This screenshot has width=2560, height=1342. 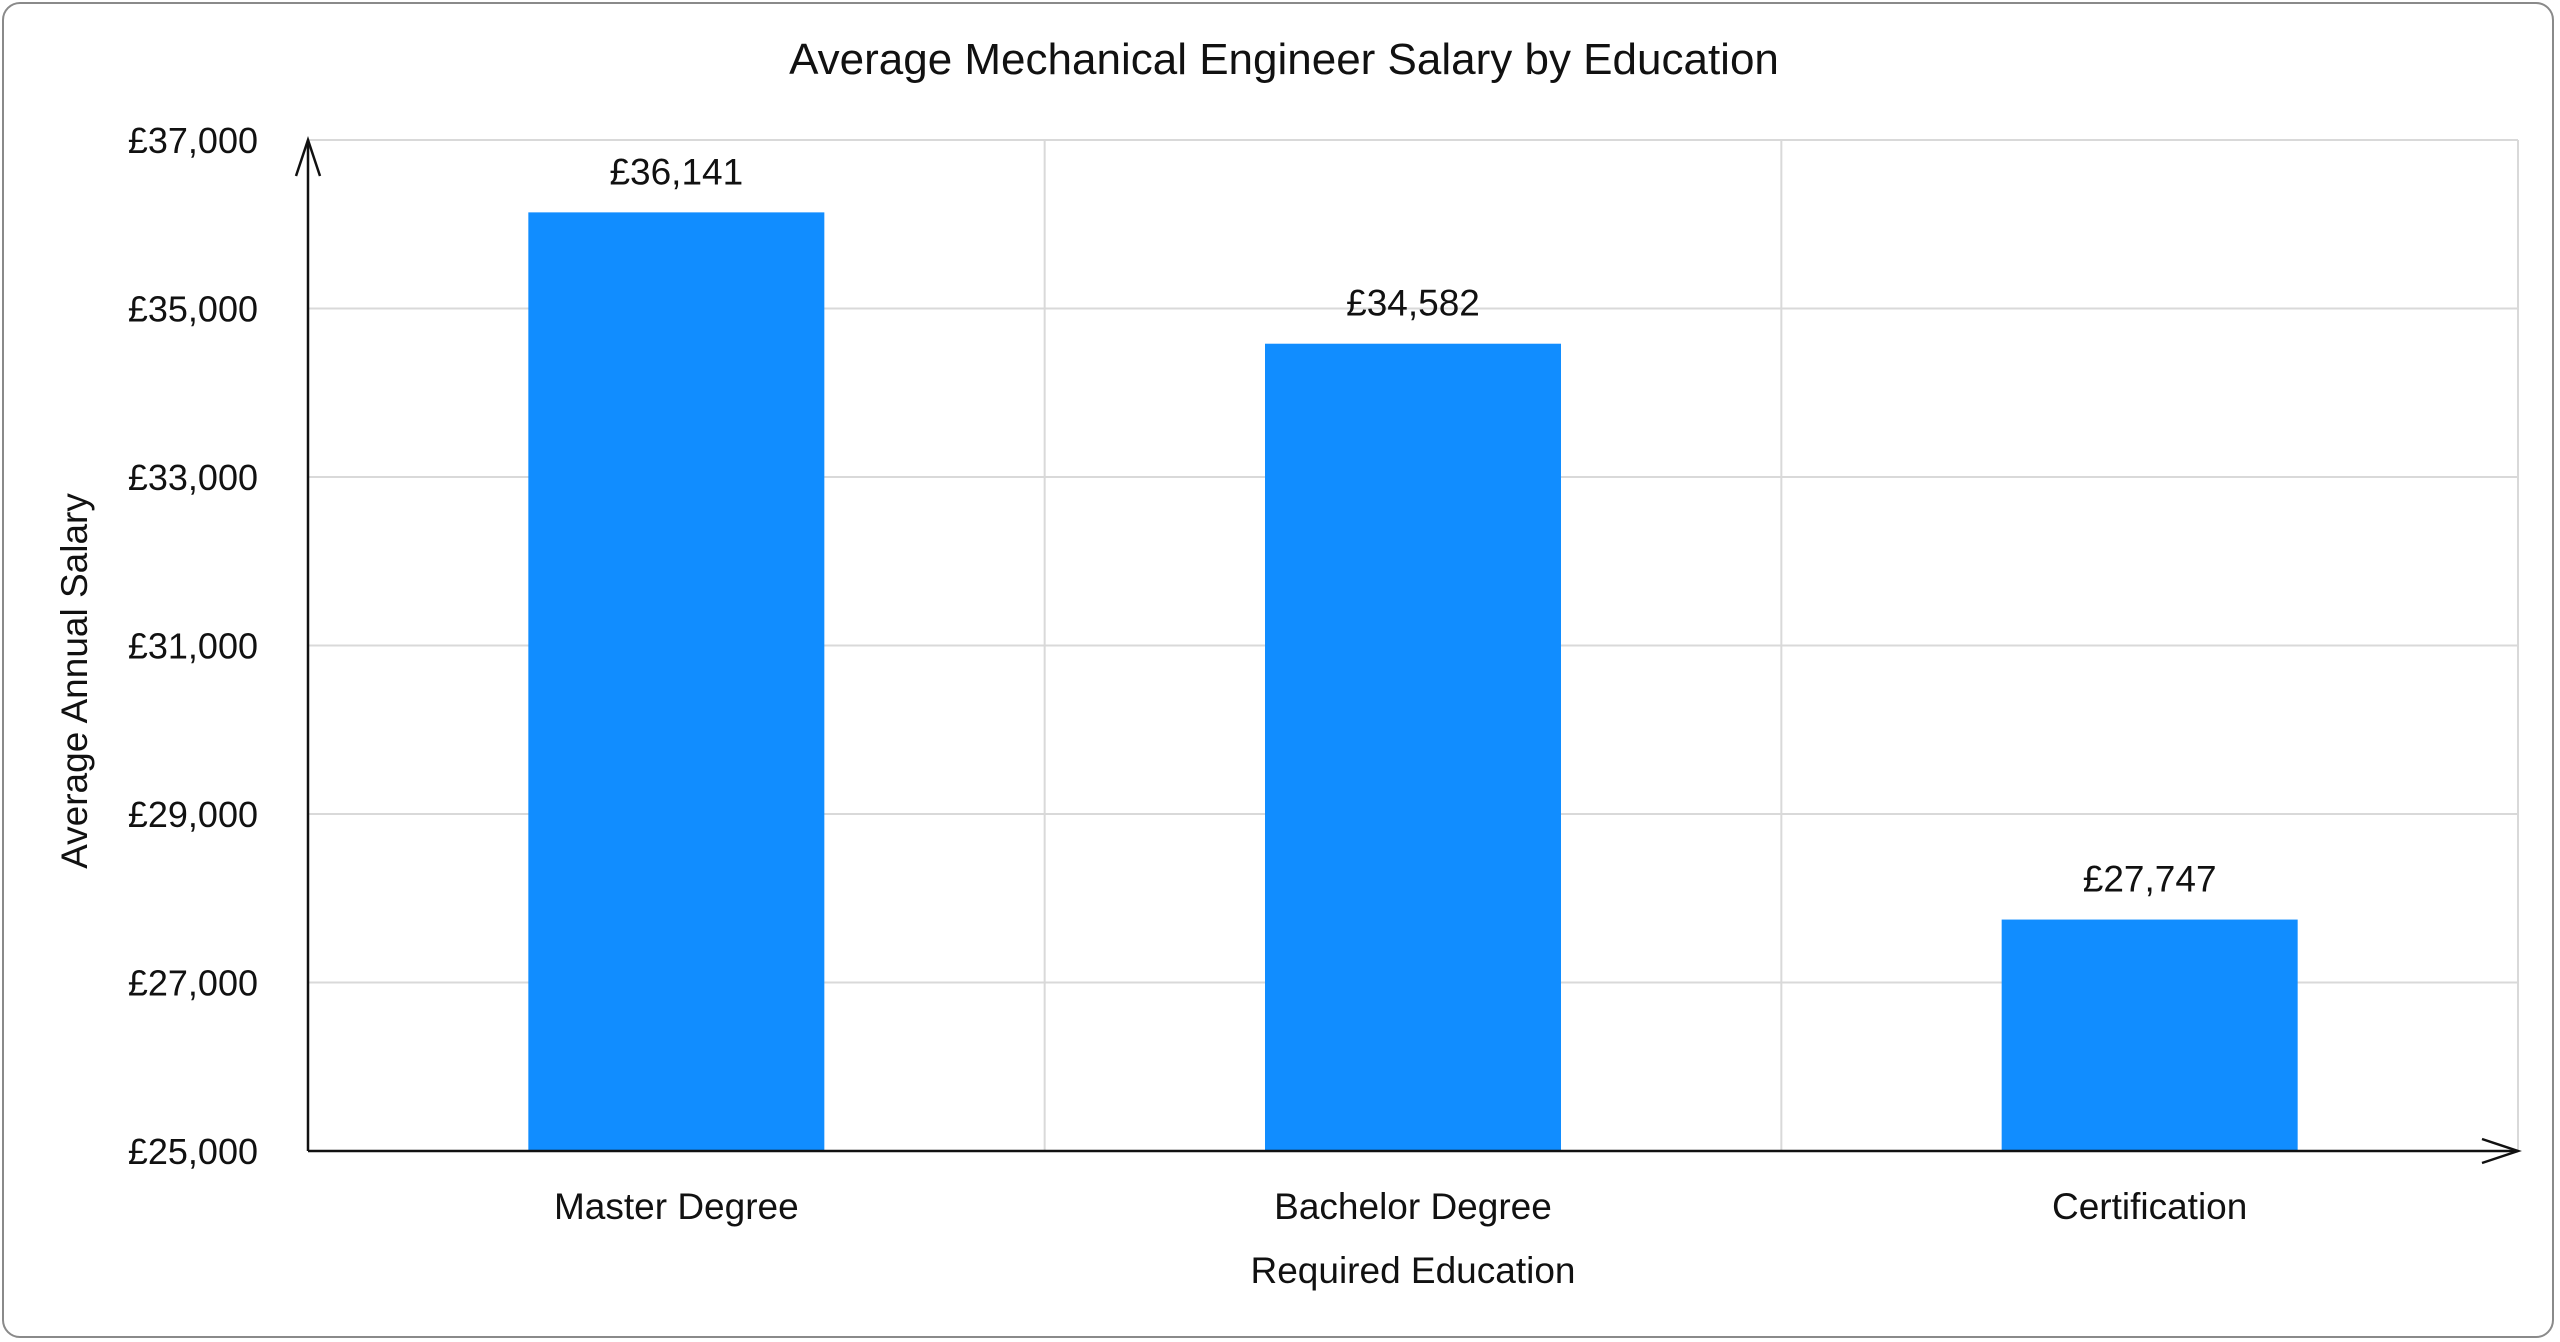 I want to click on x-tick-label: Certification, so click(x=2149, y=1206).